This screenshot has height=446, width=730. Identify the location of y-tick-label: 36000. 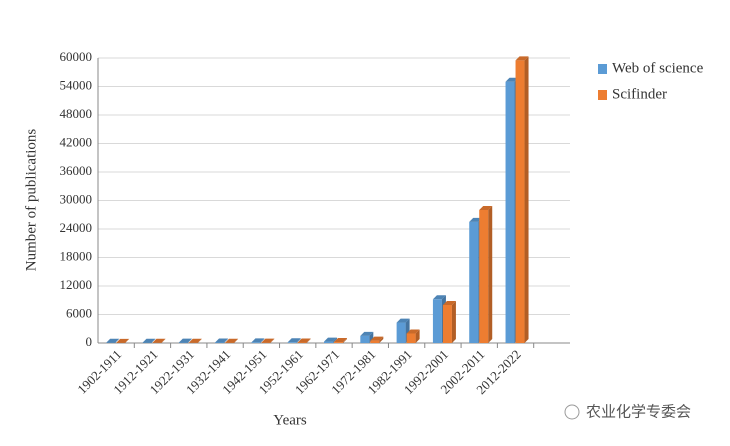
(76, 170).